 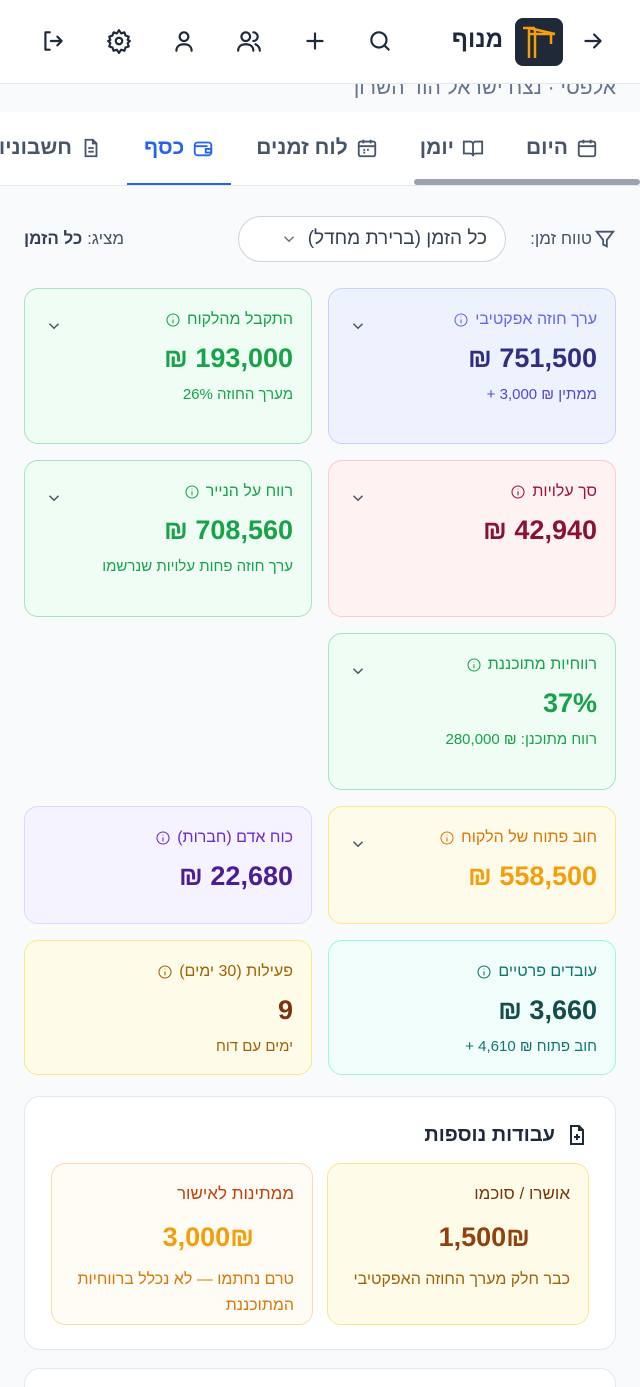 I want to click on kpi-title-row: סך עלויות, so click(x=472, y=492).